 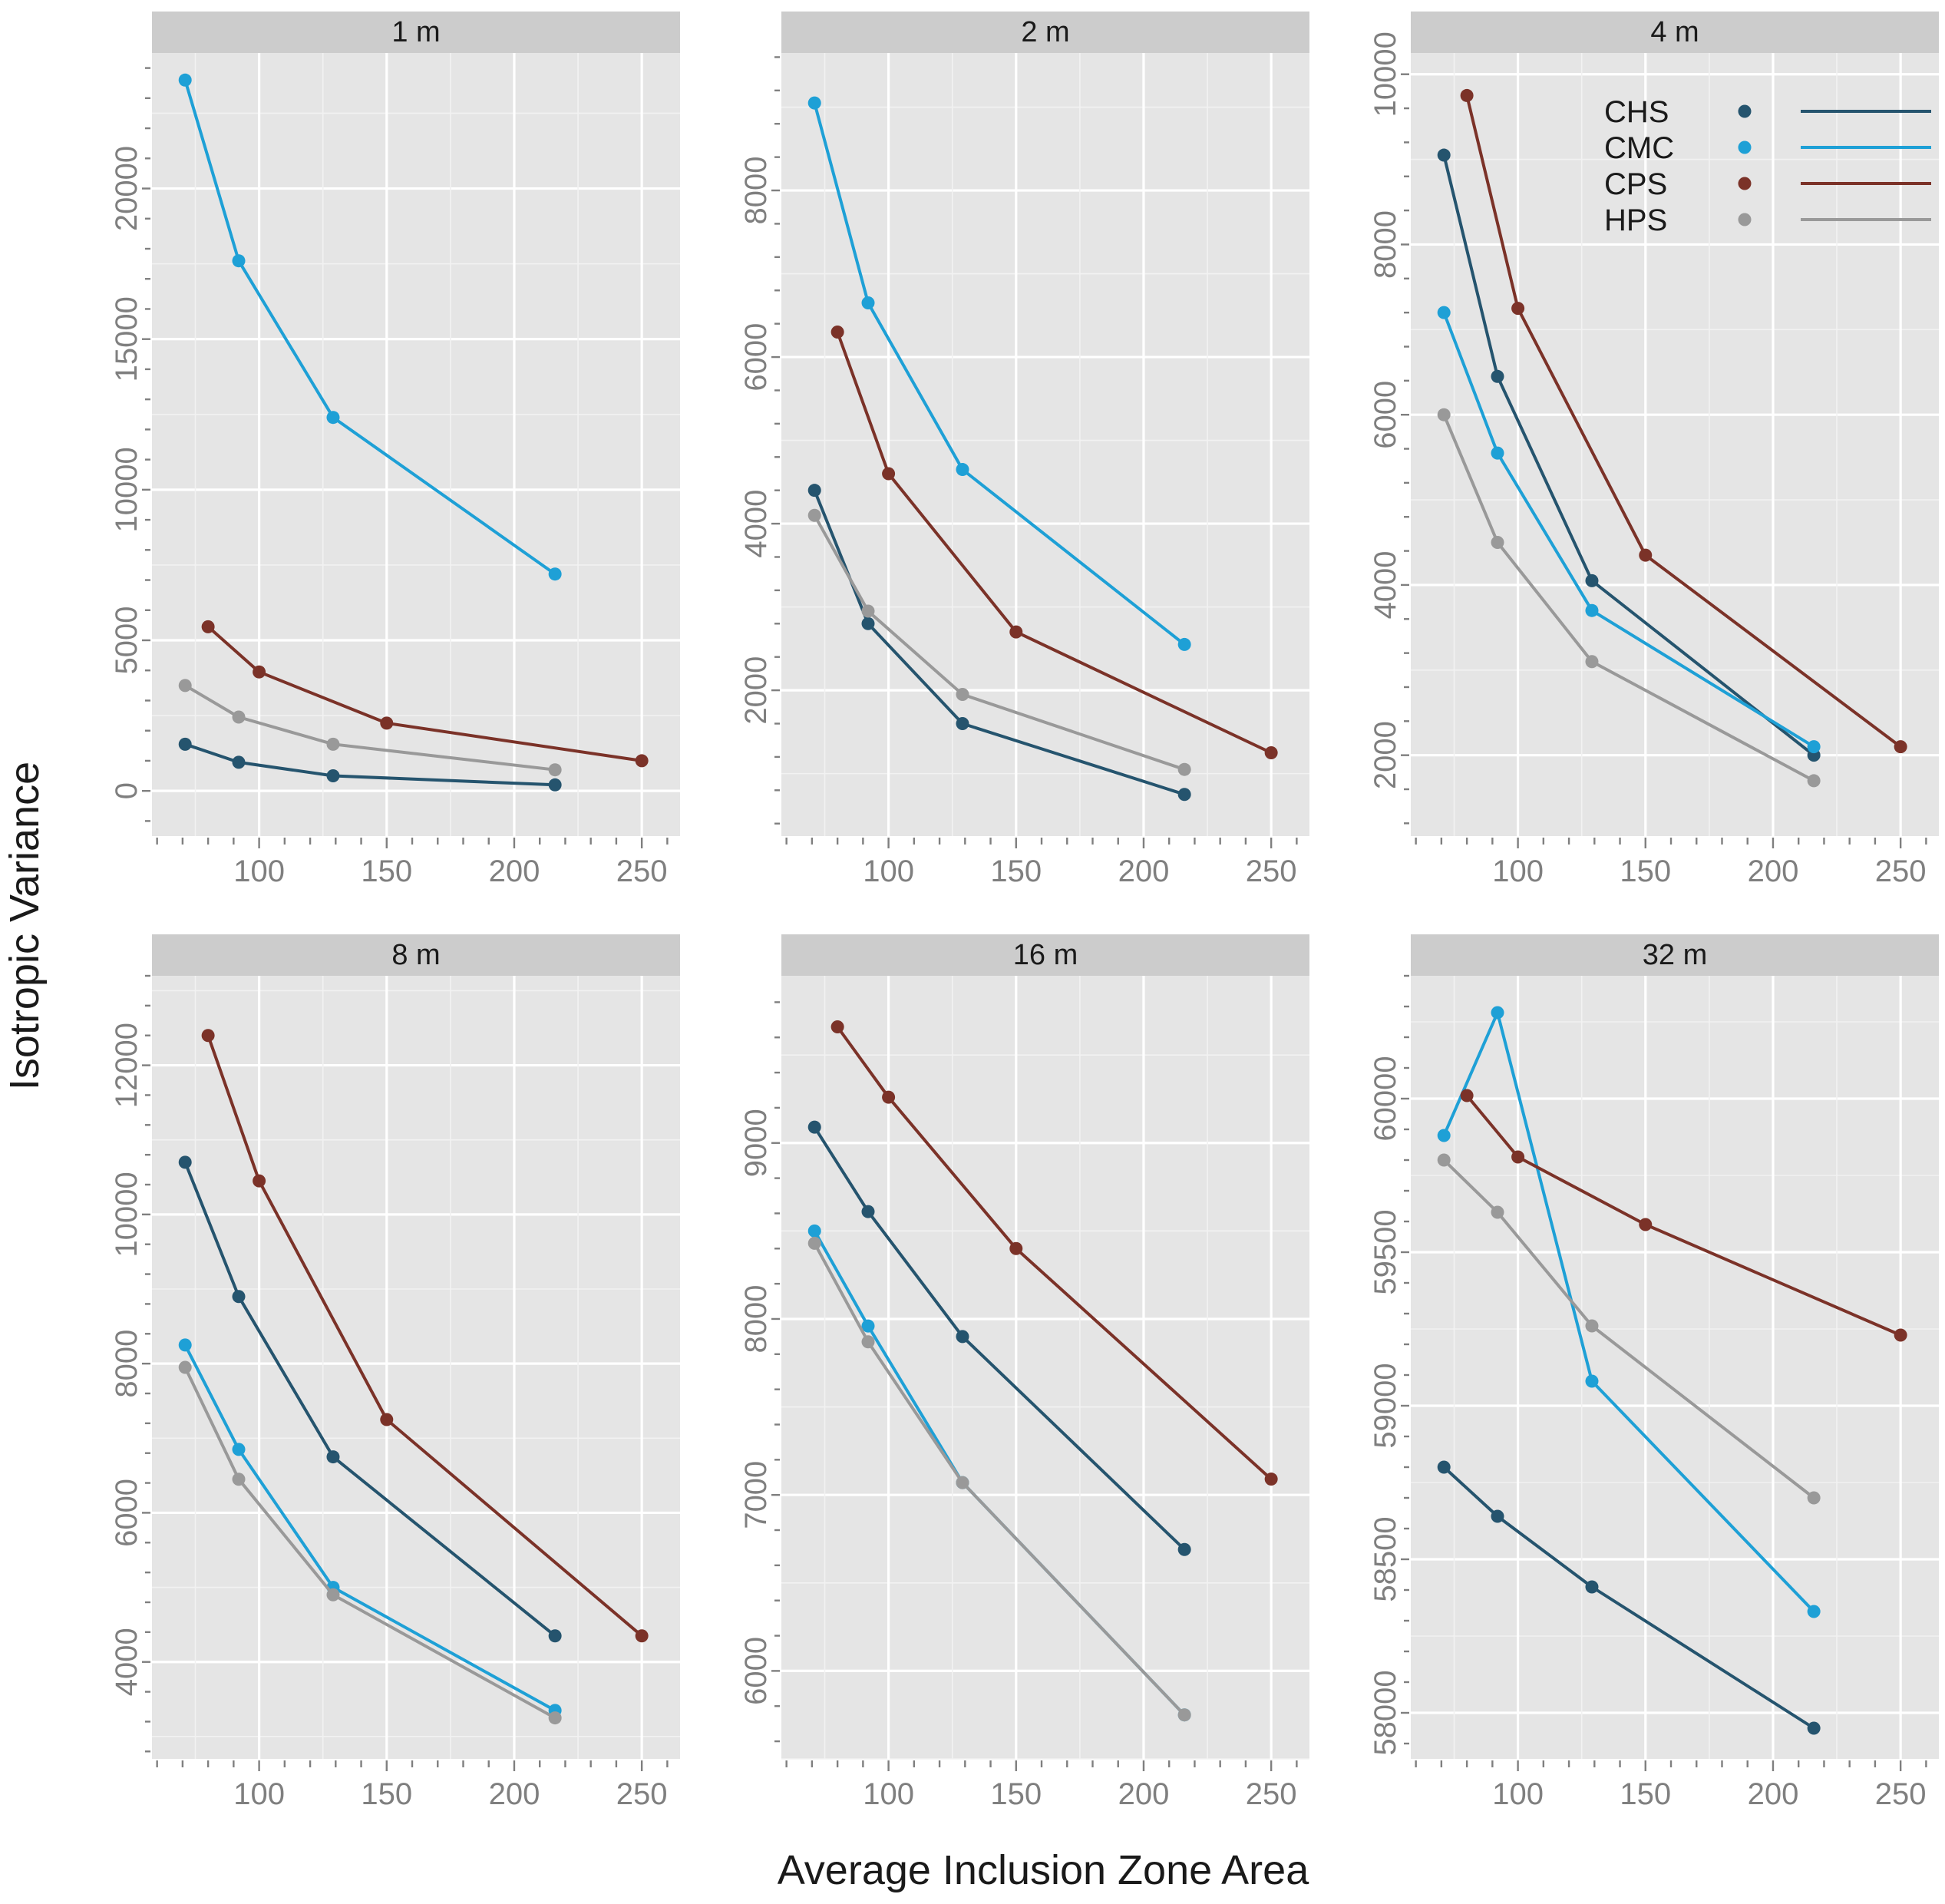 I want to click on series-cmc, so click(x=370, y=1527).